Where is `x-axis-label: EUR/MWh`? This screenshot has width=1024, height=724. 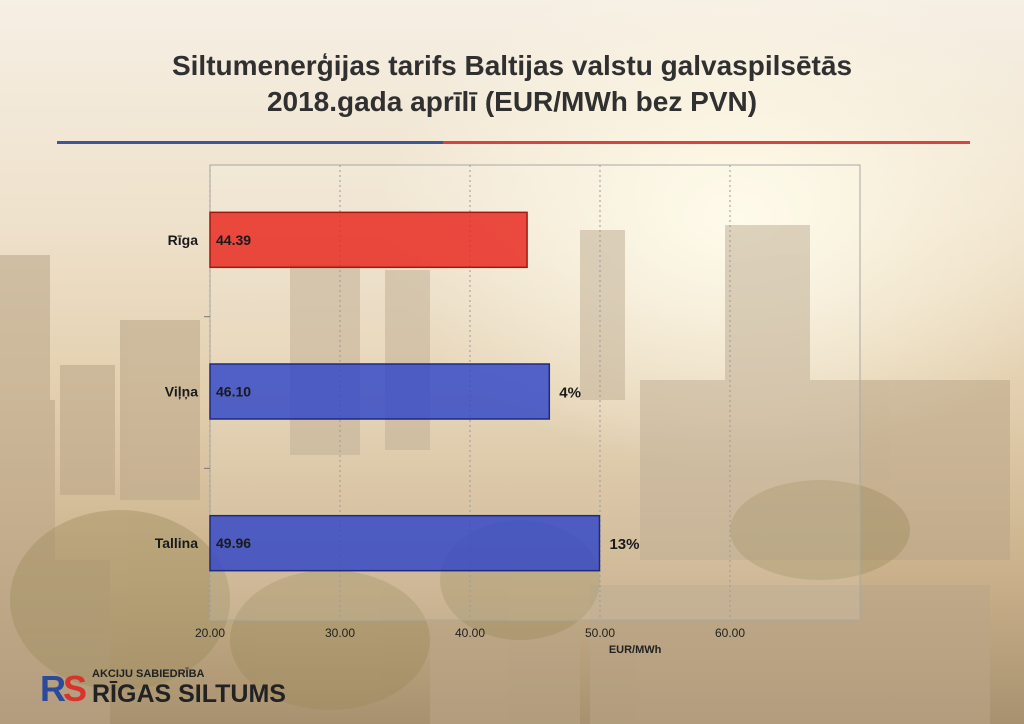 x-axis-label: EUR/MWh is located at coordinates (635, 650).